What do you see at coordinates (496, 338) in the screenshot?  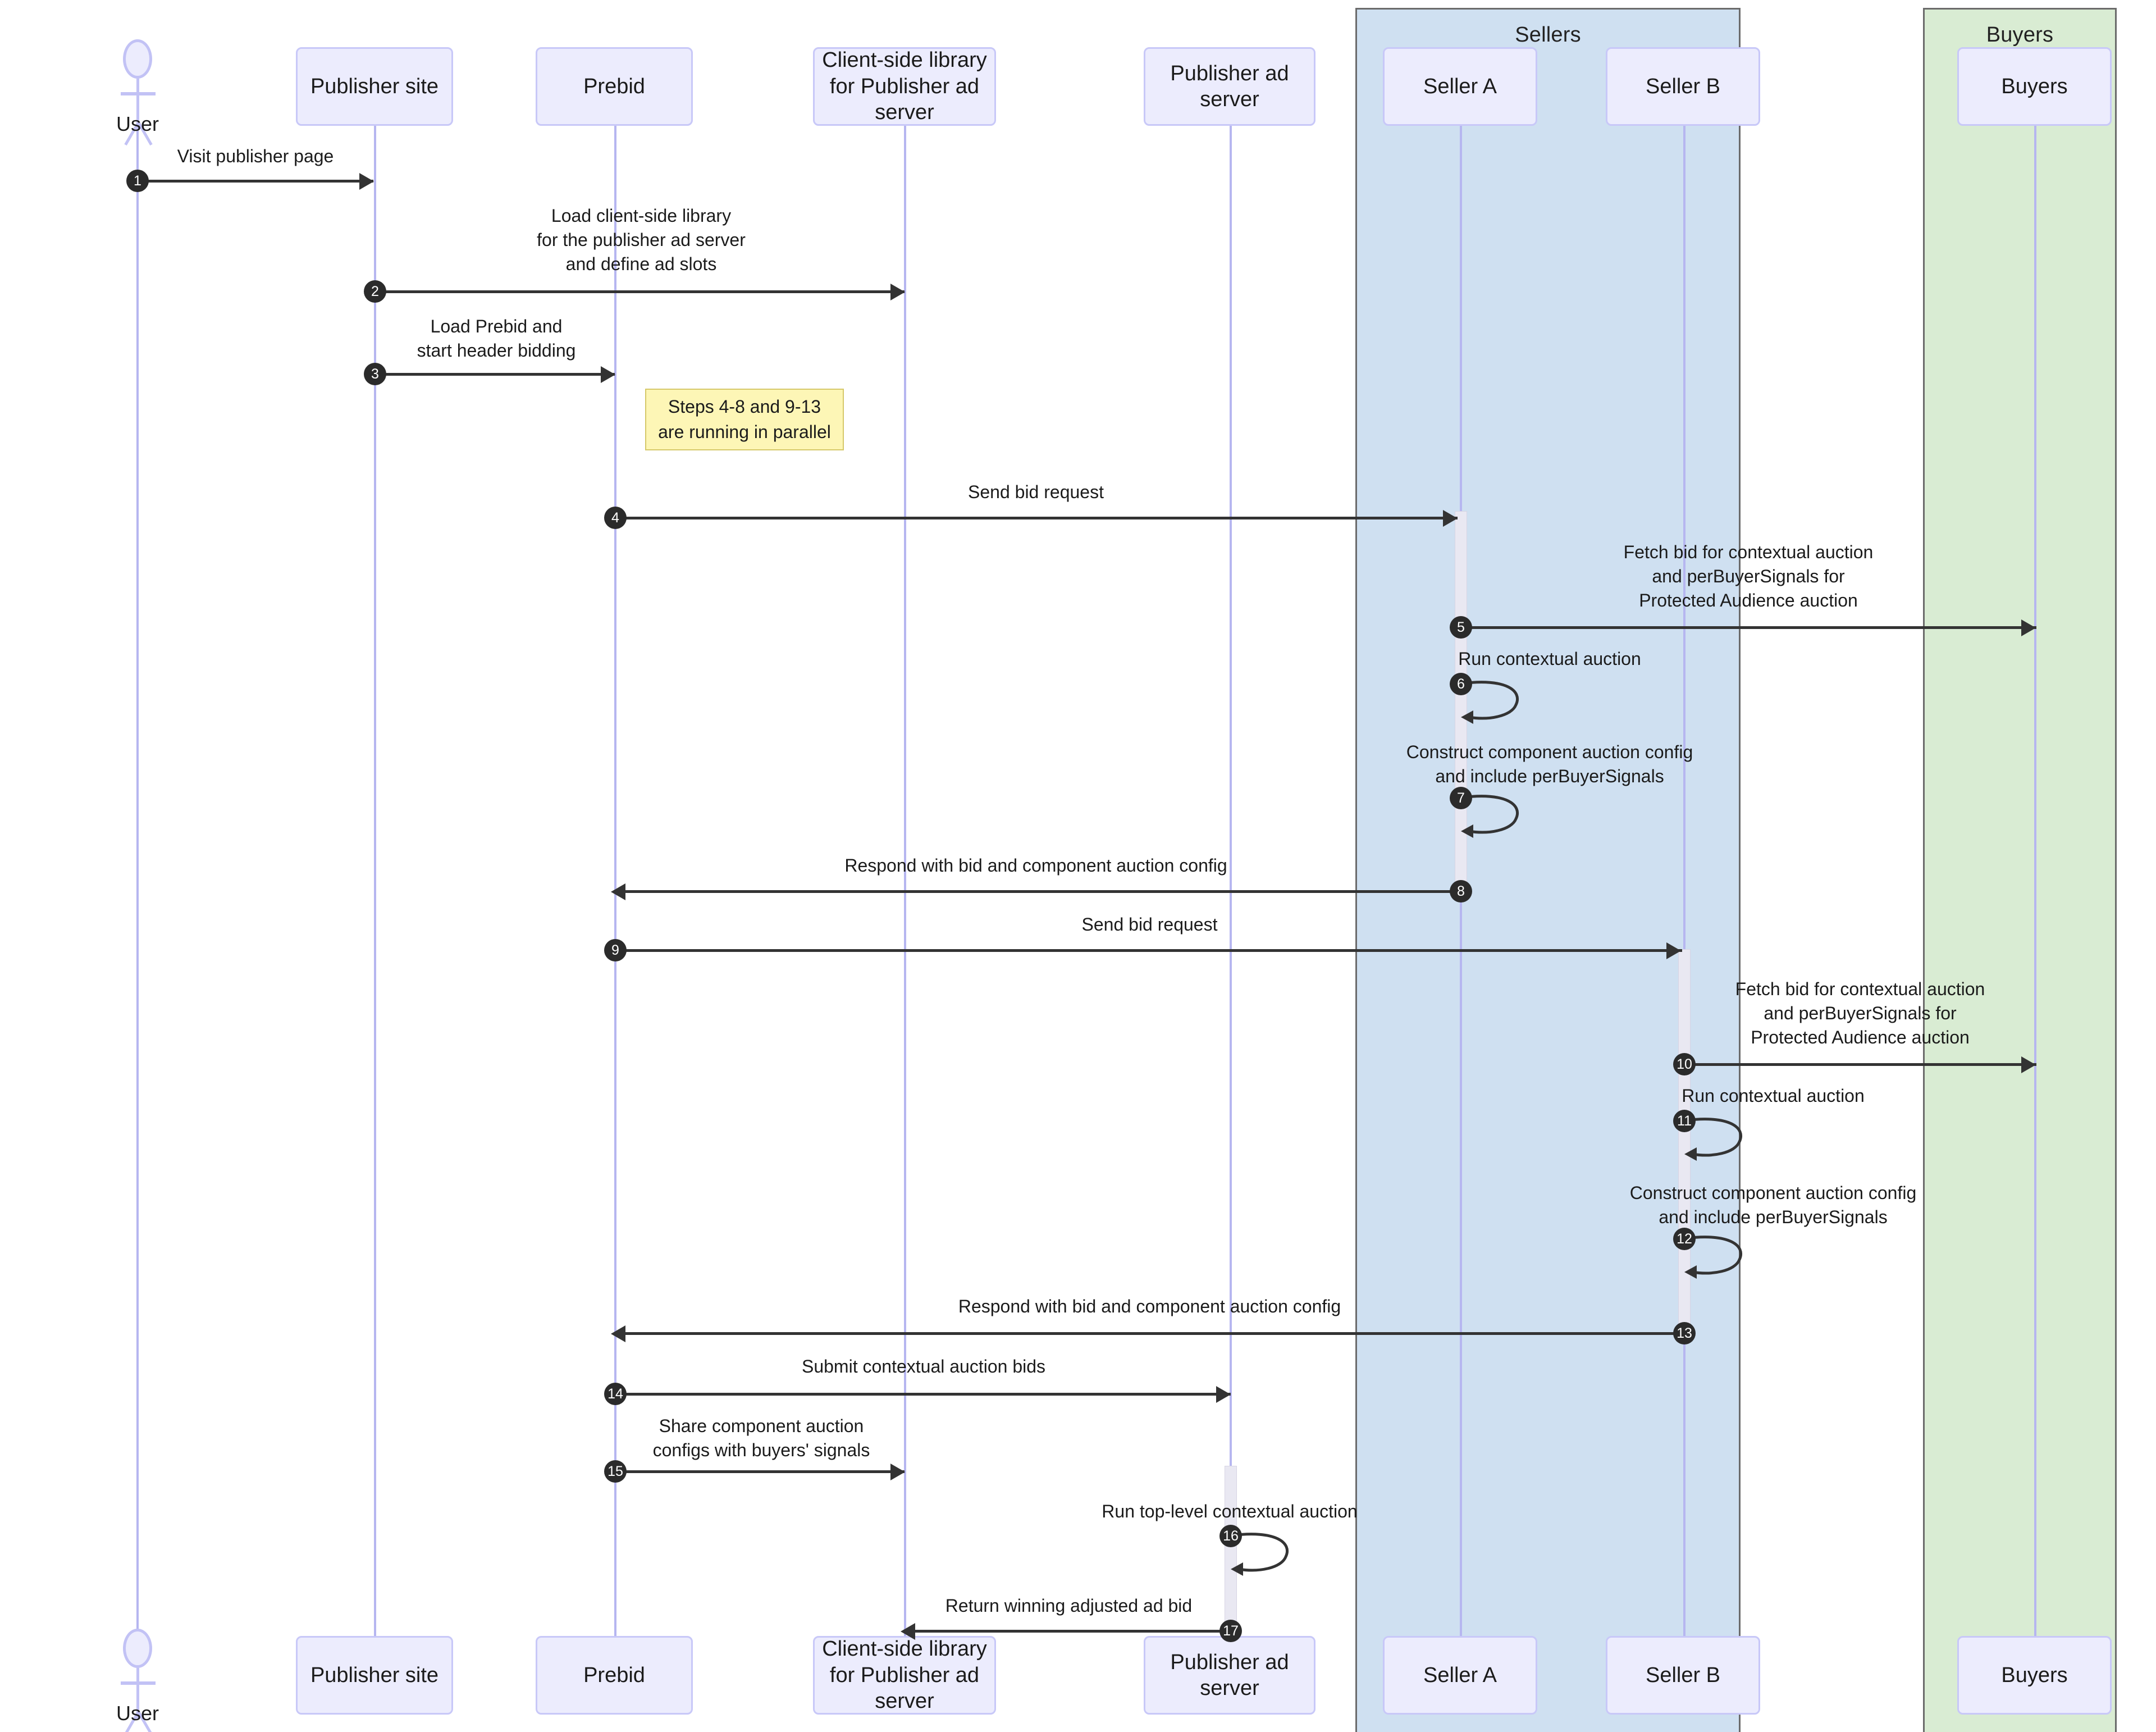 I see `message-label-3: Load Prebid and start header bidding` at bounding box center [496, 338].